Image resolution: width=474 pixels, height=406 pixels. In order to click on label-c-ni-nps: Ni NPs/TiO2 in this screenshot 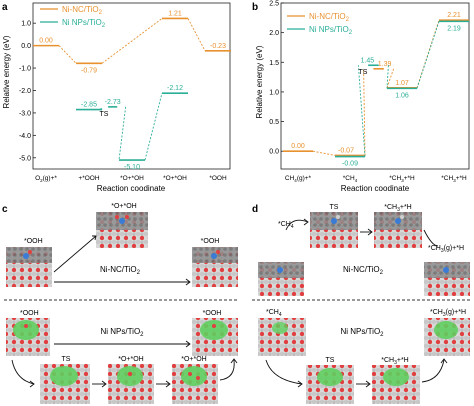, I will do `click(122, 332)`.